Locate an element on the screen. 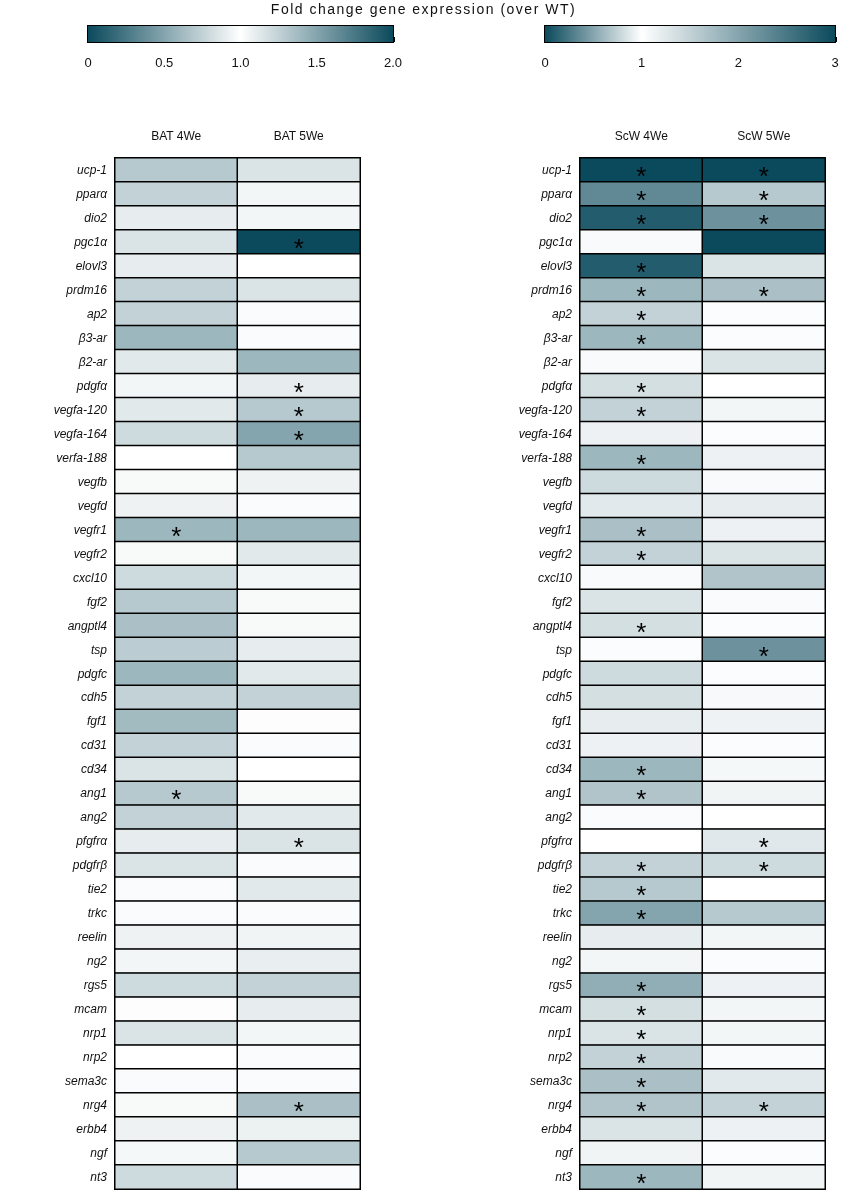  y-tick-label: cxcl10 is located at coordinates (90, 577).